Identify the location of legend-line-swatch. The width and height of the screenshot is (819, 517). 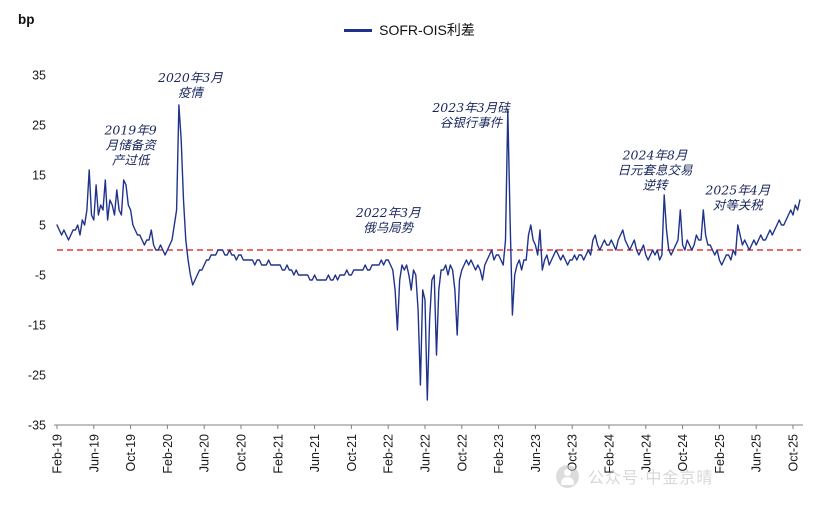
(358, 30).